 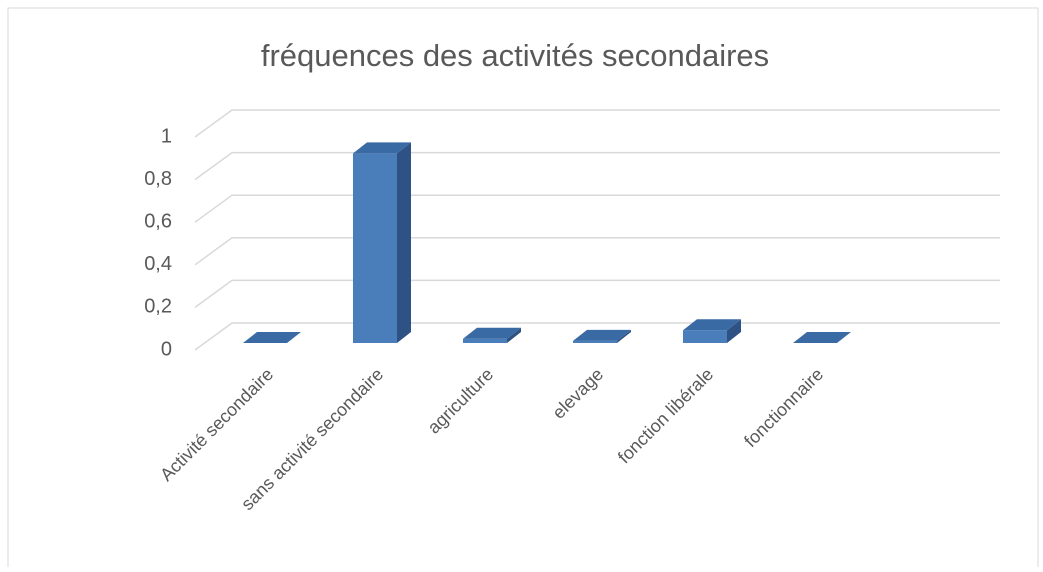 What do you see at coordinates (665, 415) in the screenshot?
I see `x-tick-label: fonction libérale` at bounding box center [665, 415].